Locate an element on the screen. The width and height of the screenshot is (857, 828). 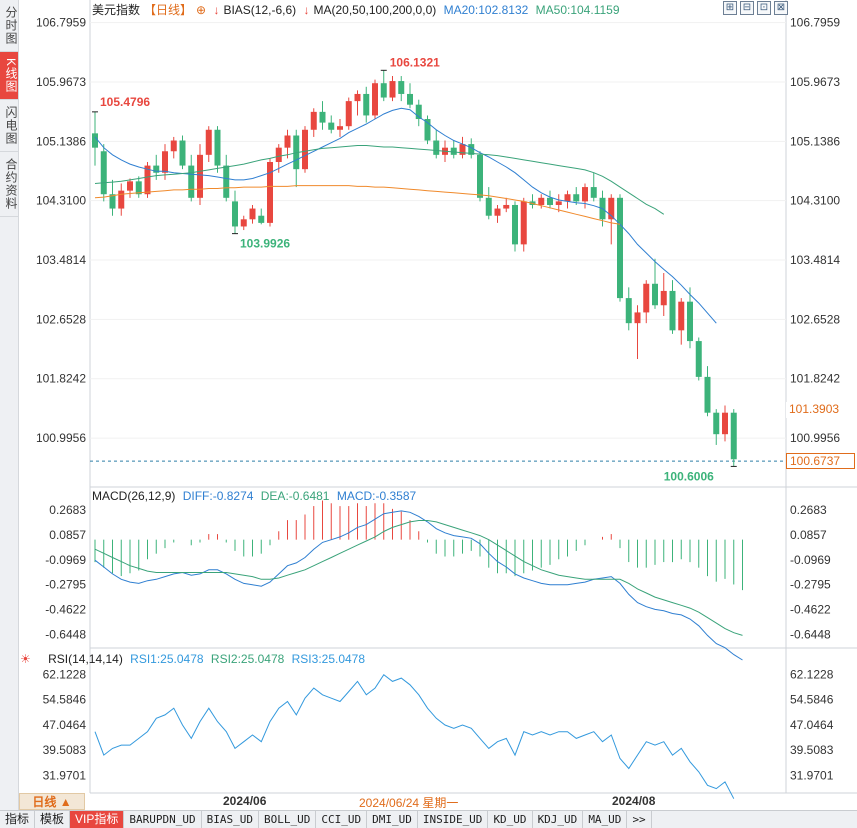
macd-tick-right: -0.0969 is located at coordinates (810, 560).